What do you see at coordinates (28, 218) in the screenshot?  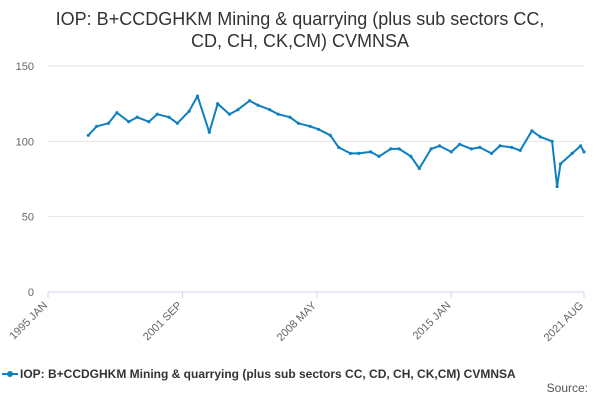 I see `y-tick-label: 50` at bounding box center [28, 218].